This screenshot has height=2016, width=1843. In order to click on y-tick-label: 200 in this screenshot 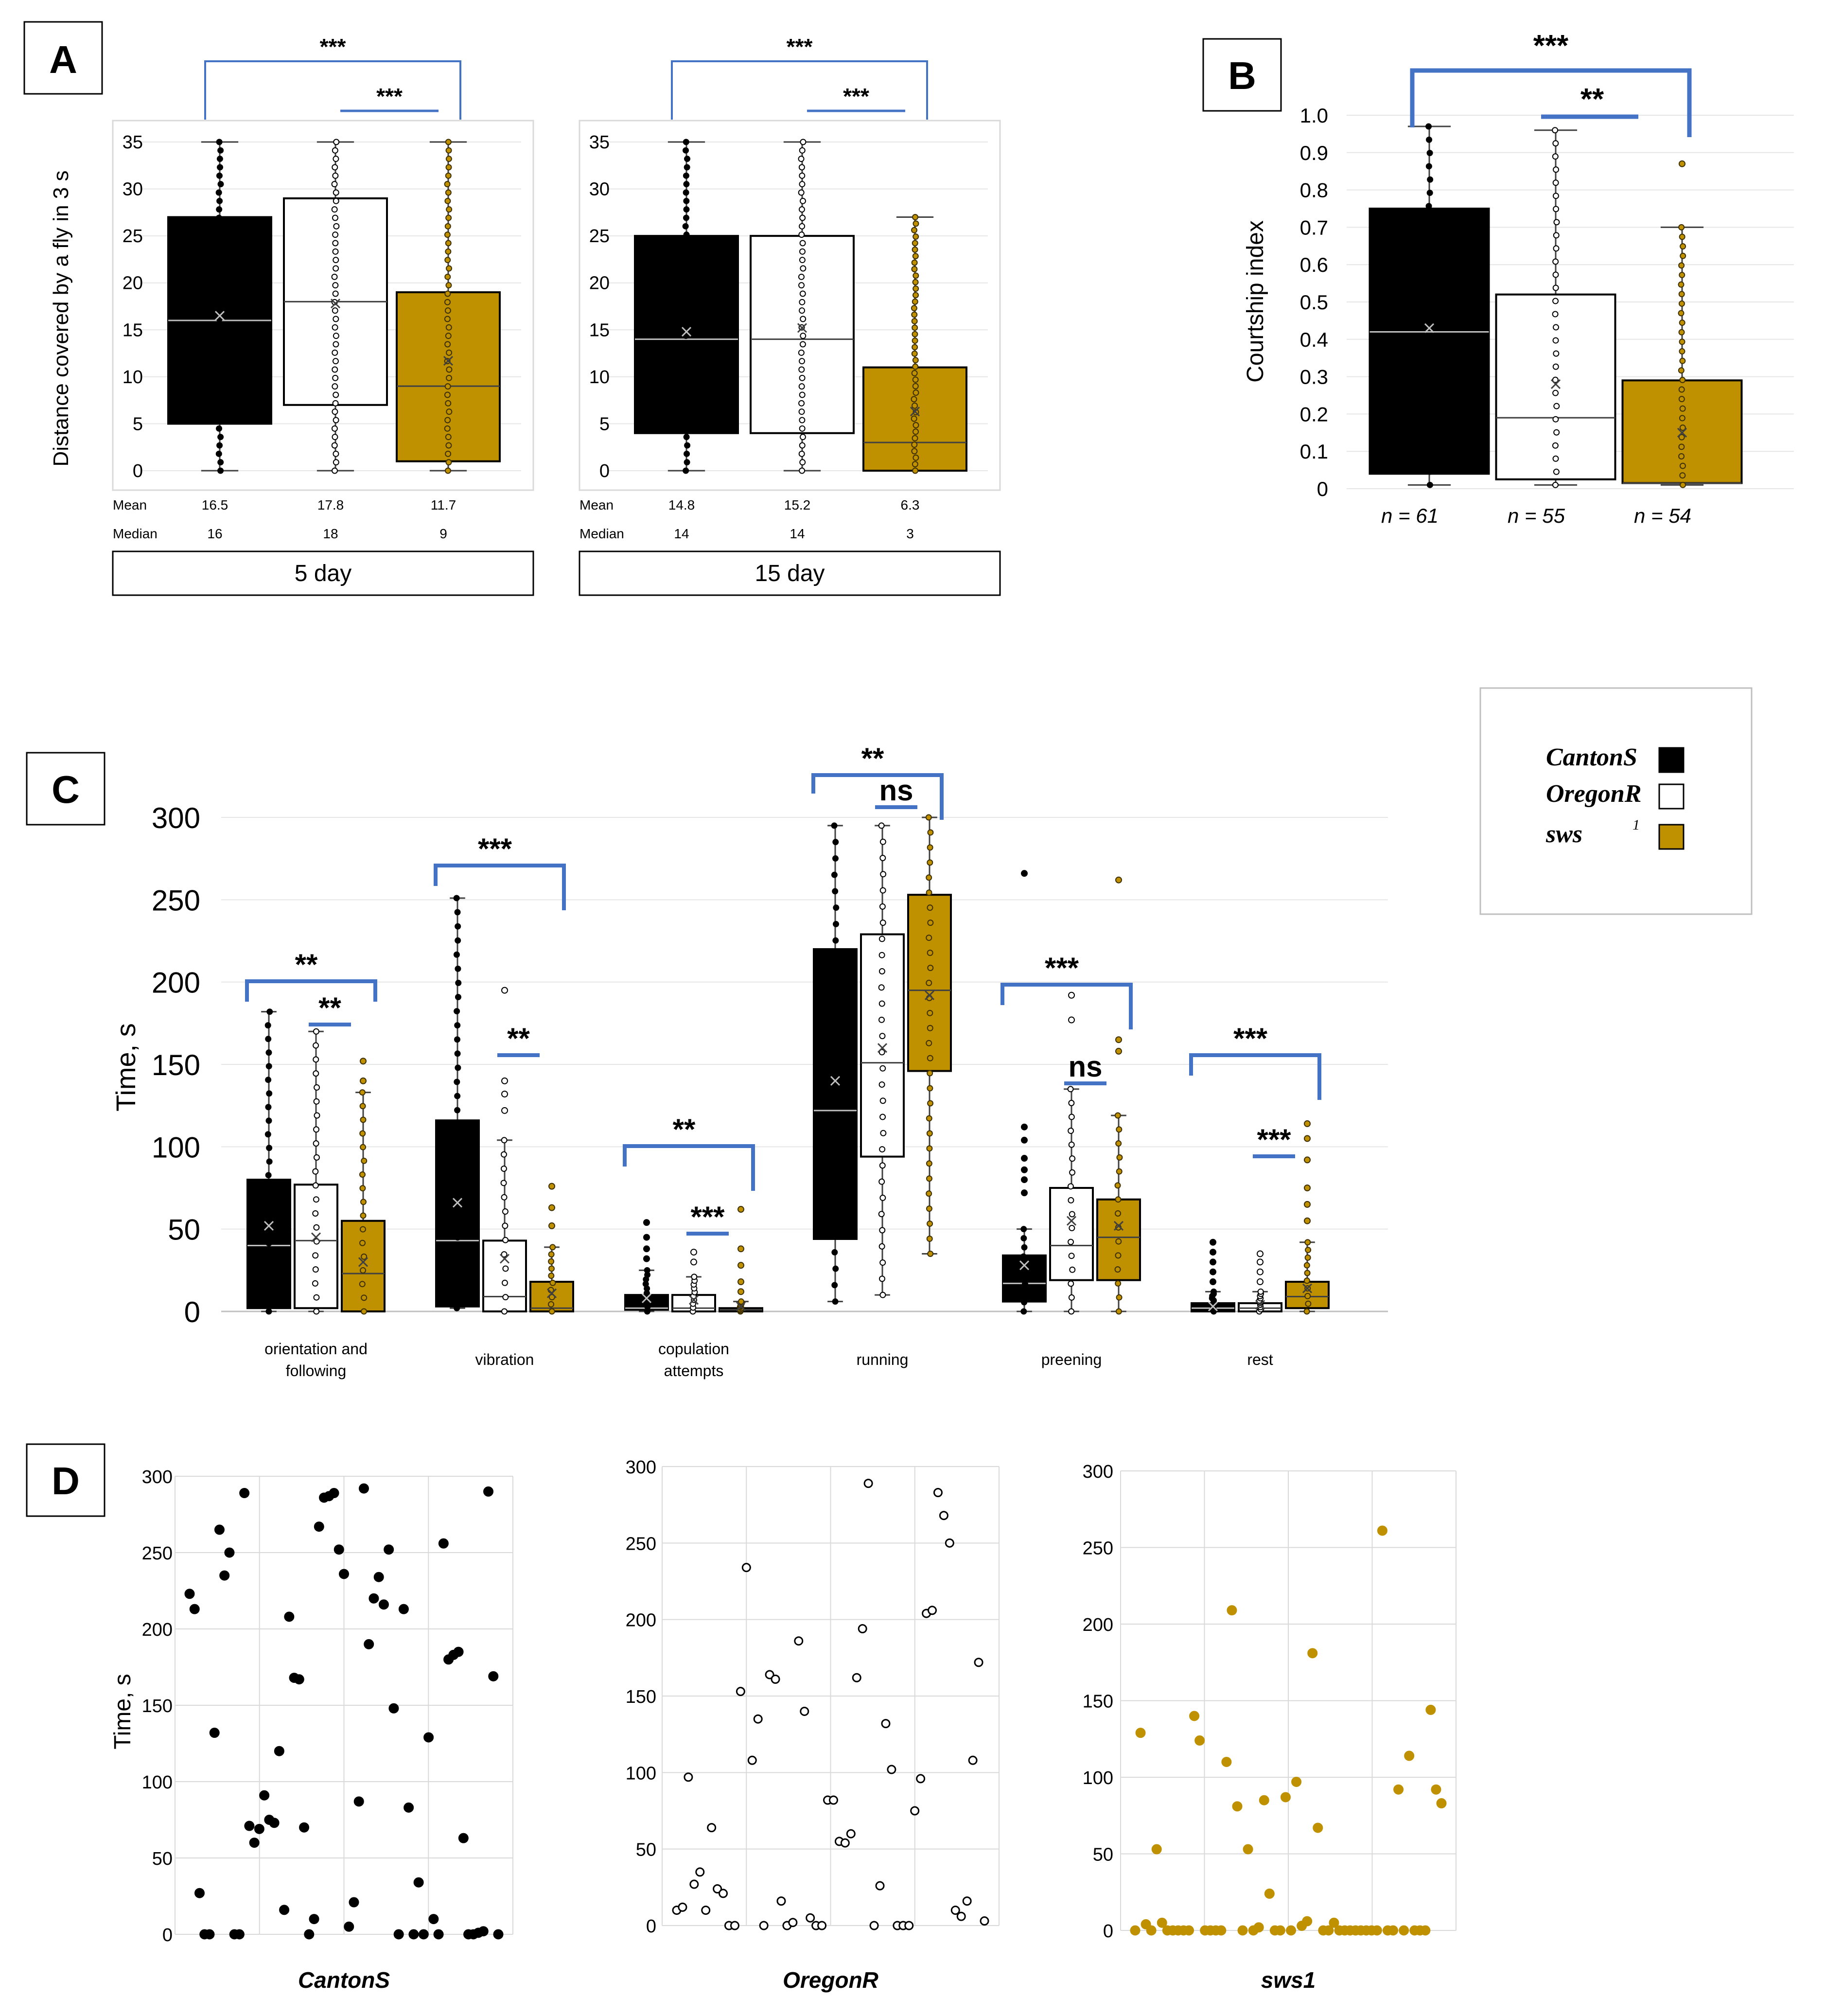, I will do `click(176, 983)`.